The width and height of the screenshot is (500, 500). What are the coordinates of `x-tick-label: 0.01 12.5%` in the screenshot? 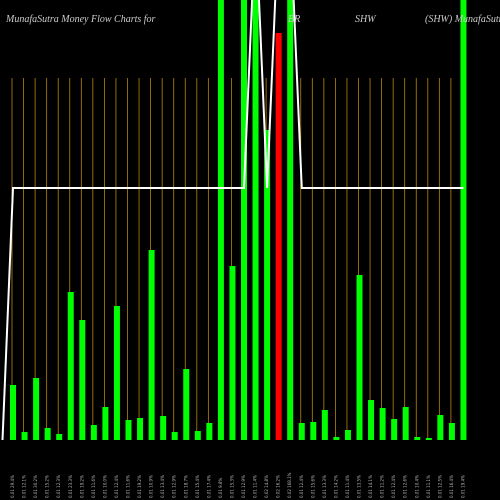 It's located at (439, 486).